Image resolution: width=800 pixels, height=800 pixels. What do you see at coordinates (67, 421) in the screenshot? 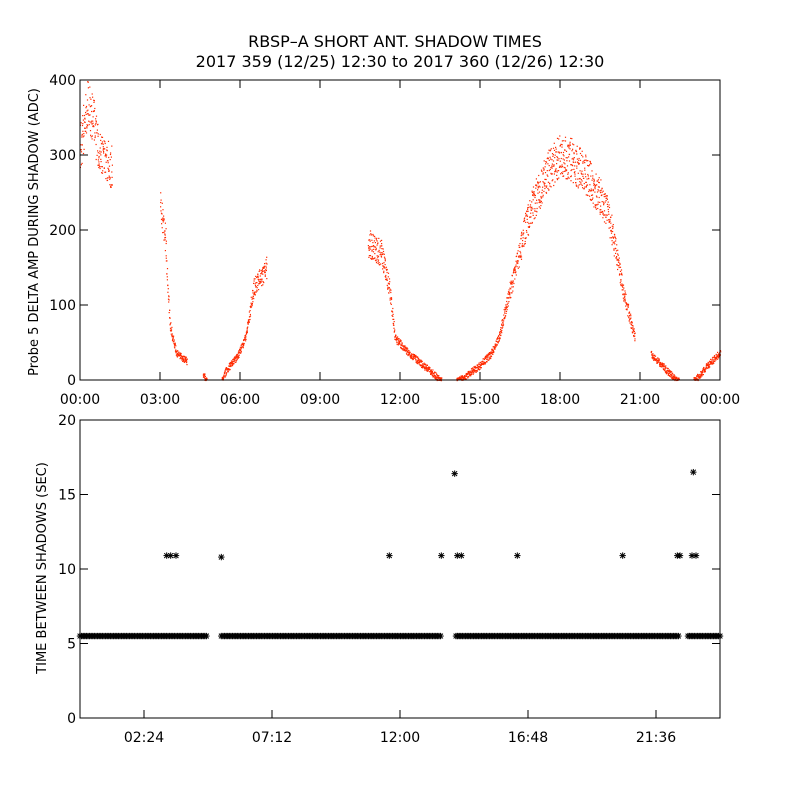
I see `bottom-y-tick-label: 20` at bounding box center [67, 421].